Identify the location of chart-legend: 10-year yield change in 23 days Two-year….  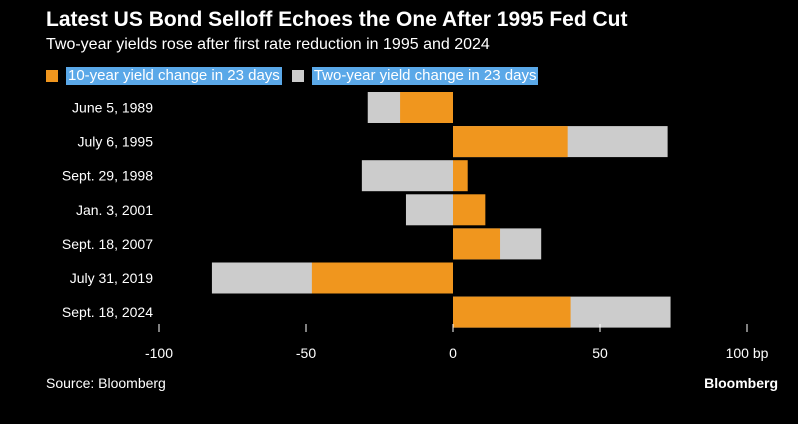
(297, 76).